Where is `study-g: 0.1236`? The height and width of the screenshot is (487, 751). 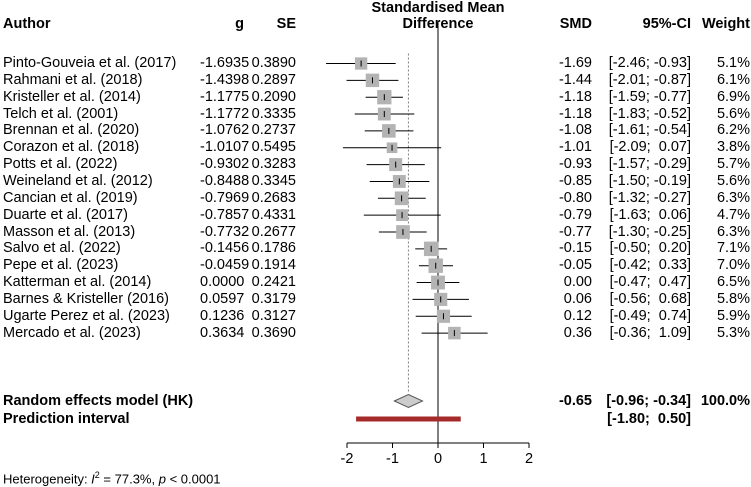 study-g: 0.1236 is located at coordinates (222, 315).